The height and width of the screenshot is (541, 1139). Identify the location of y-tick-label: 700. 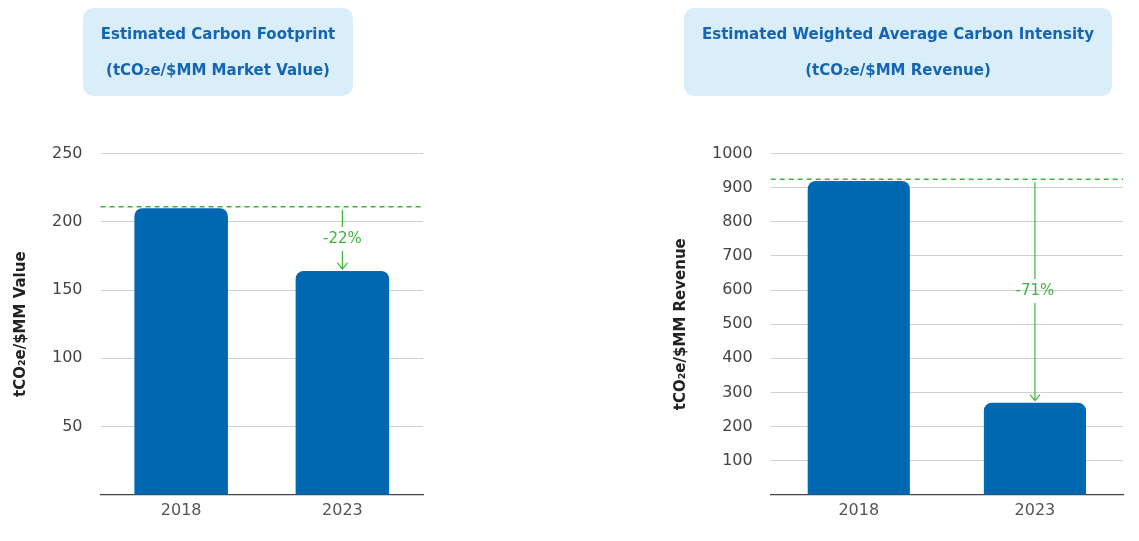
(737, 255).